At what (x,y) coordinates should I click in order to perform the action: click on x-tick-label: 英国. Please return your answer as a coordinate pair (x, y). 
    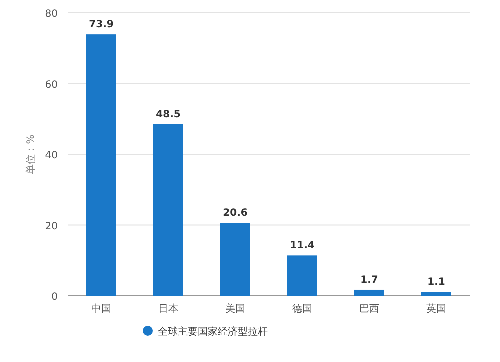
    Looking at the image, I should click on (436, 309).